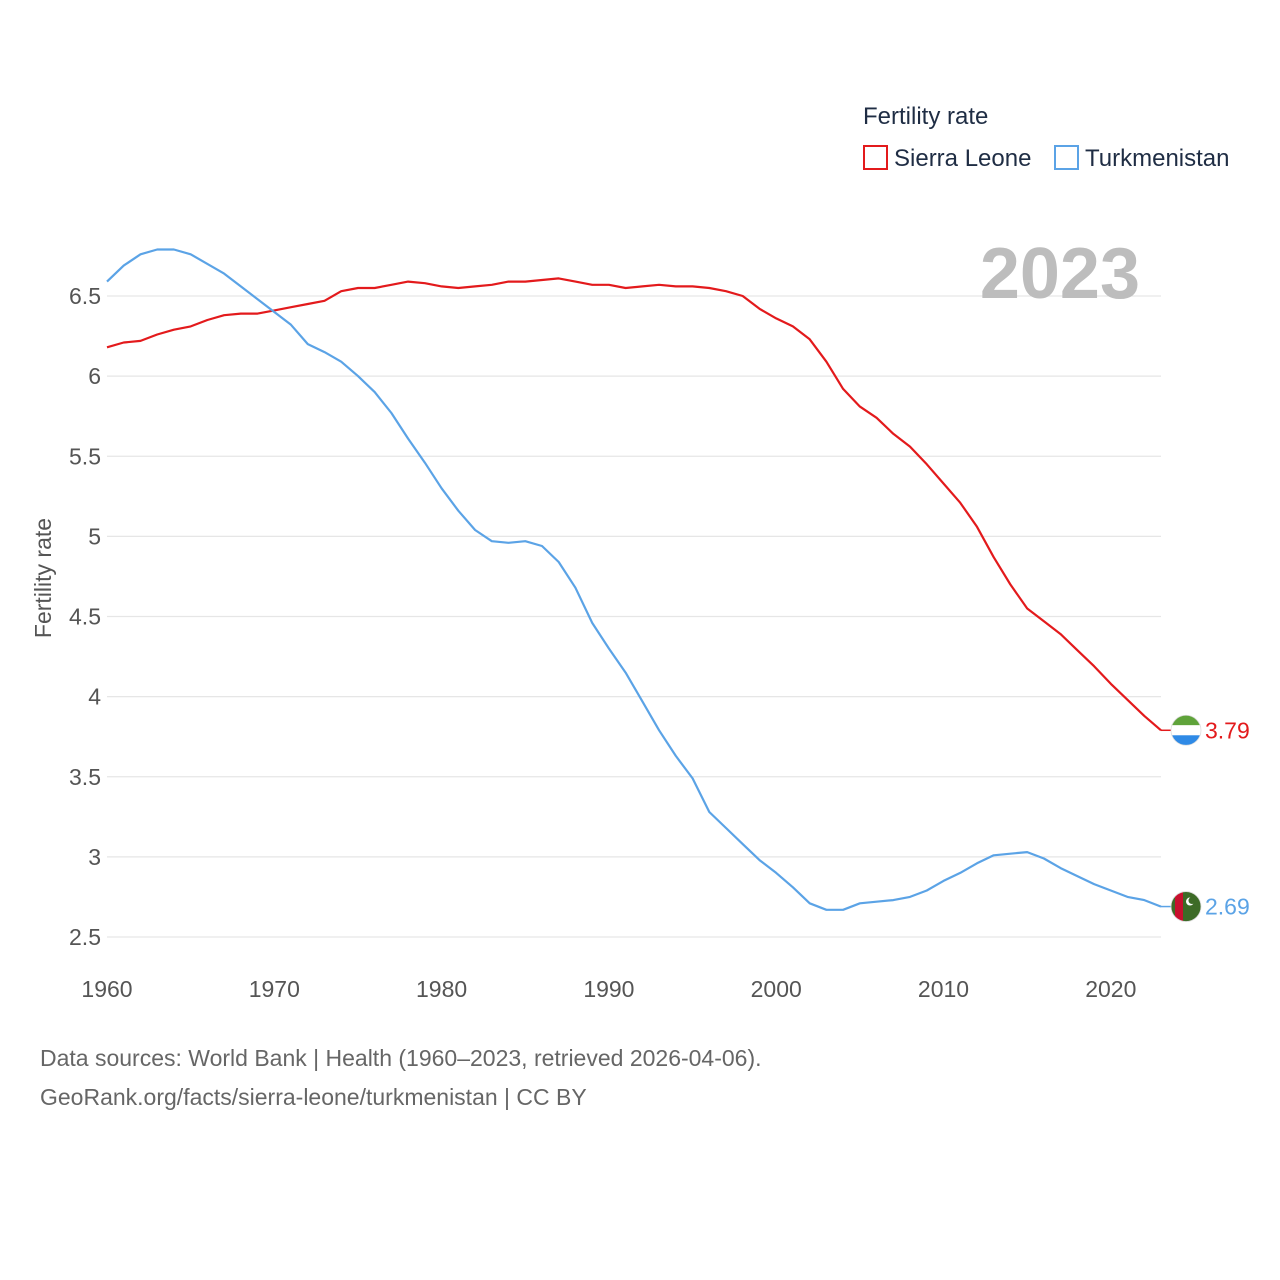  What do you see at coordinates (1227, 730) in the screenshot?
I see `end-value-label: 3.79` at bounding box center [1227, 730].